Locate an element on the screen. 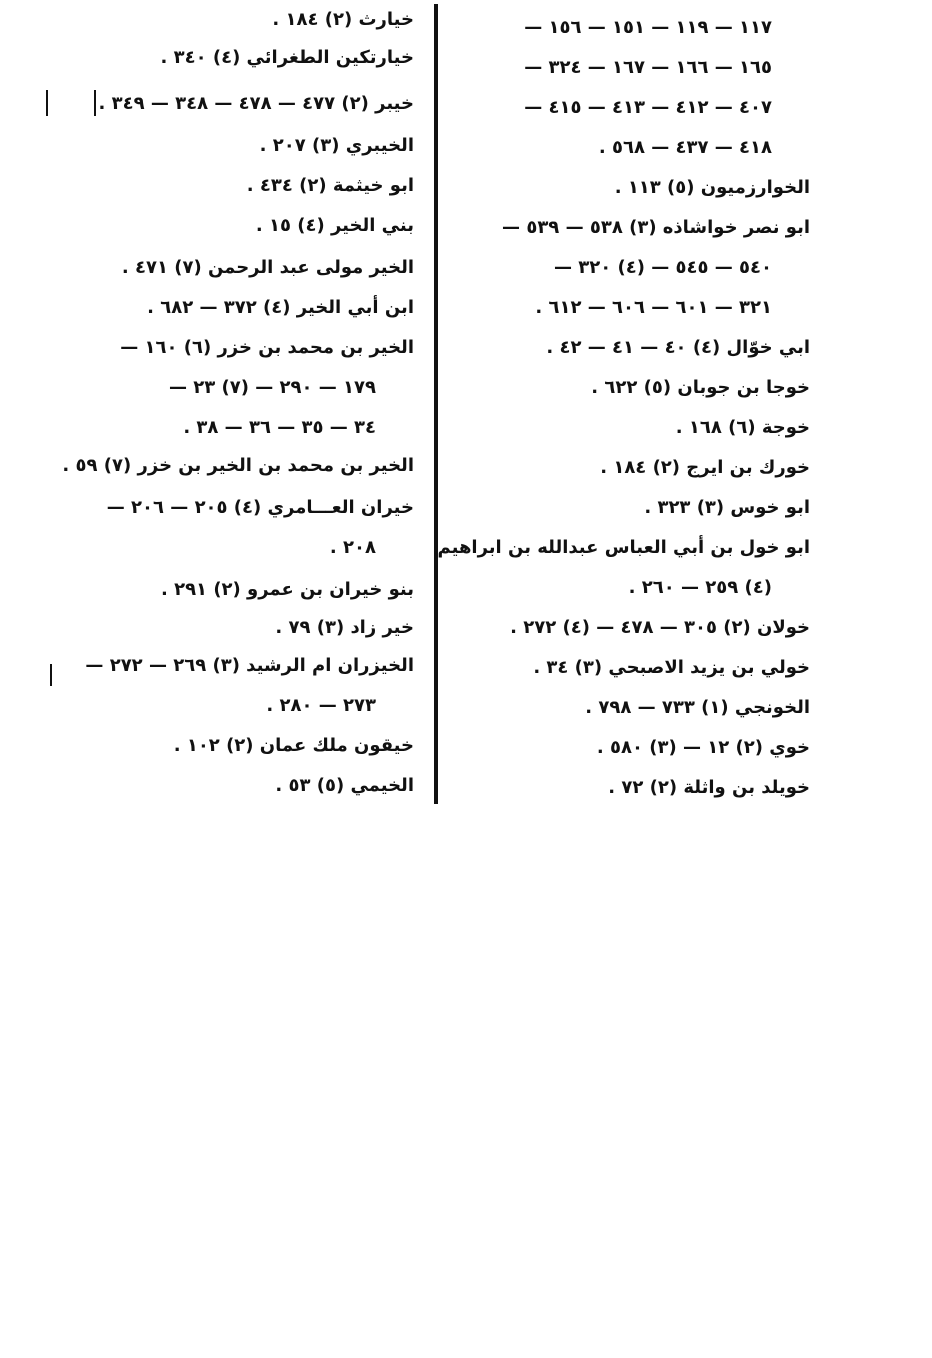 Image resolution: width=932 pixels, height=1358 pixels. index-entry-continuation: ٤٠٧ — ٤١٢ — ٤١٣ — ٤١٥ — is located at coordinates (648, 107).